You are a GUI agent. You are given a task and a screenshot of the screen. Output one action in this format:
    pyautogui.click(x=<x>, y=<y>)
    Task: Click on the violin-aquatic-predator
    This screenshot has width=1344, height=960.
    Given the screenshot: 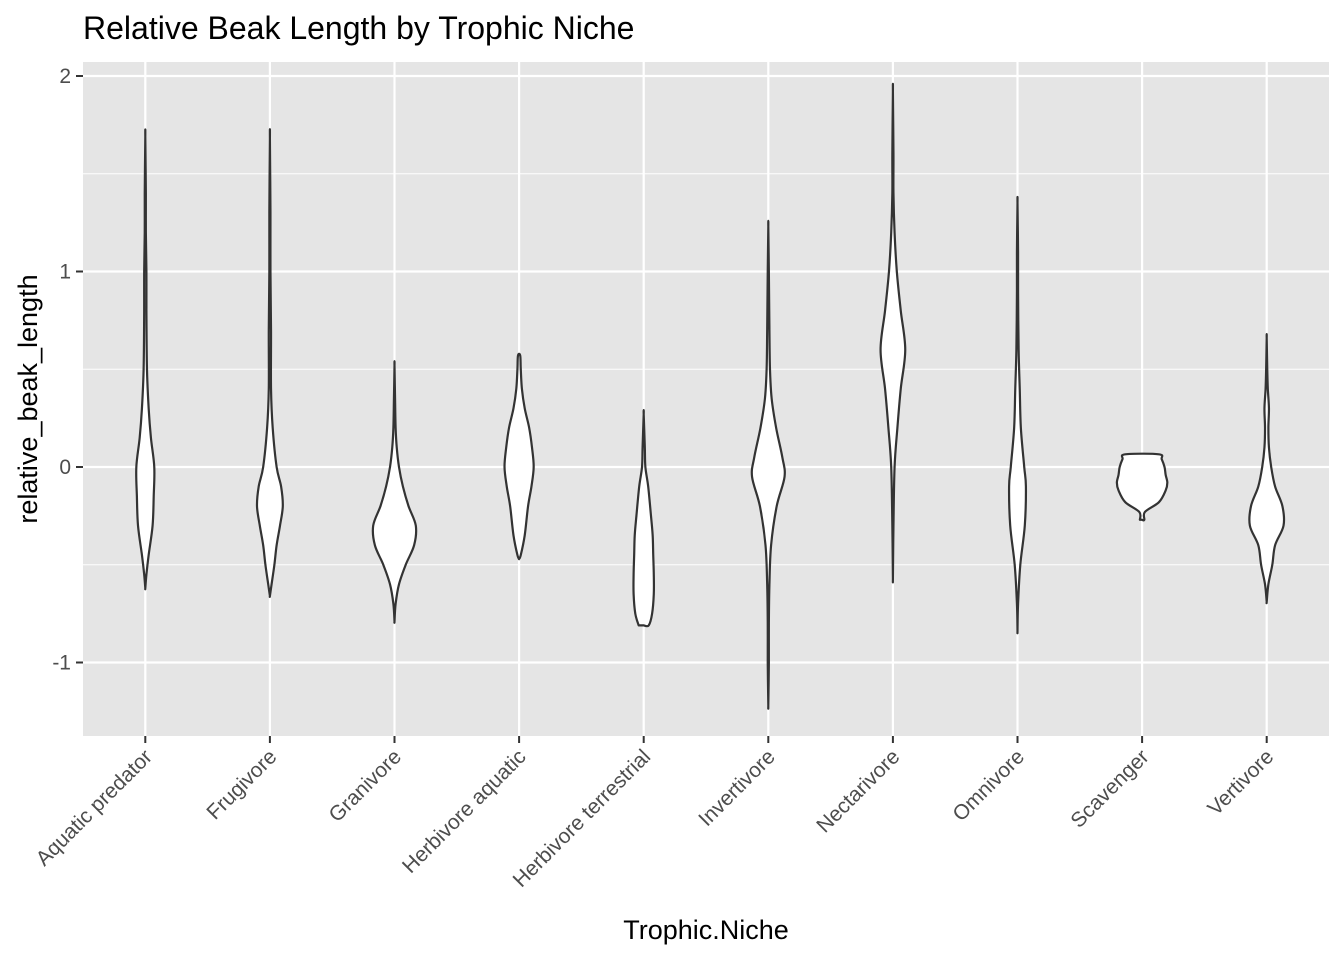 What is the action you would take?
    pyautogui.click(x=145, y=359)
    